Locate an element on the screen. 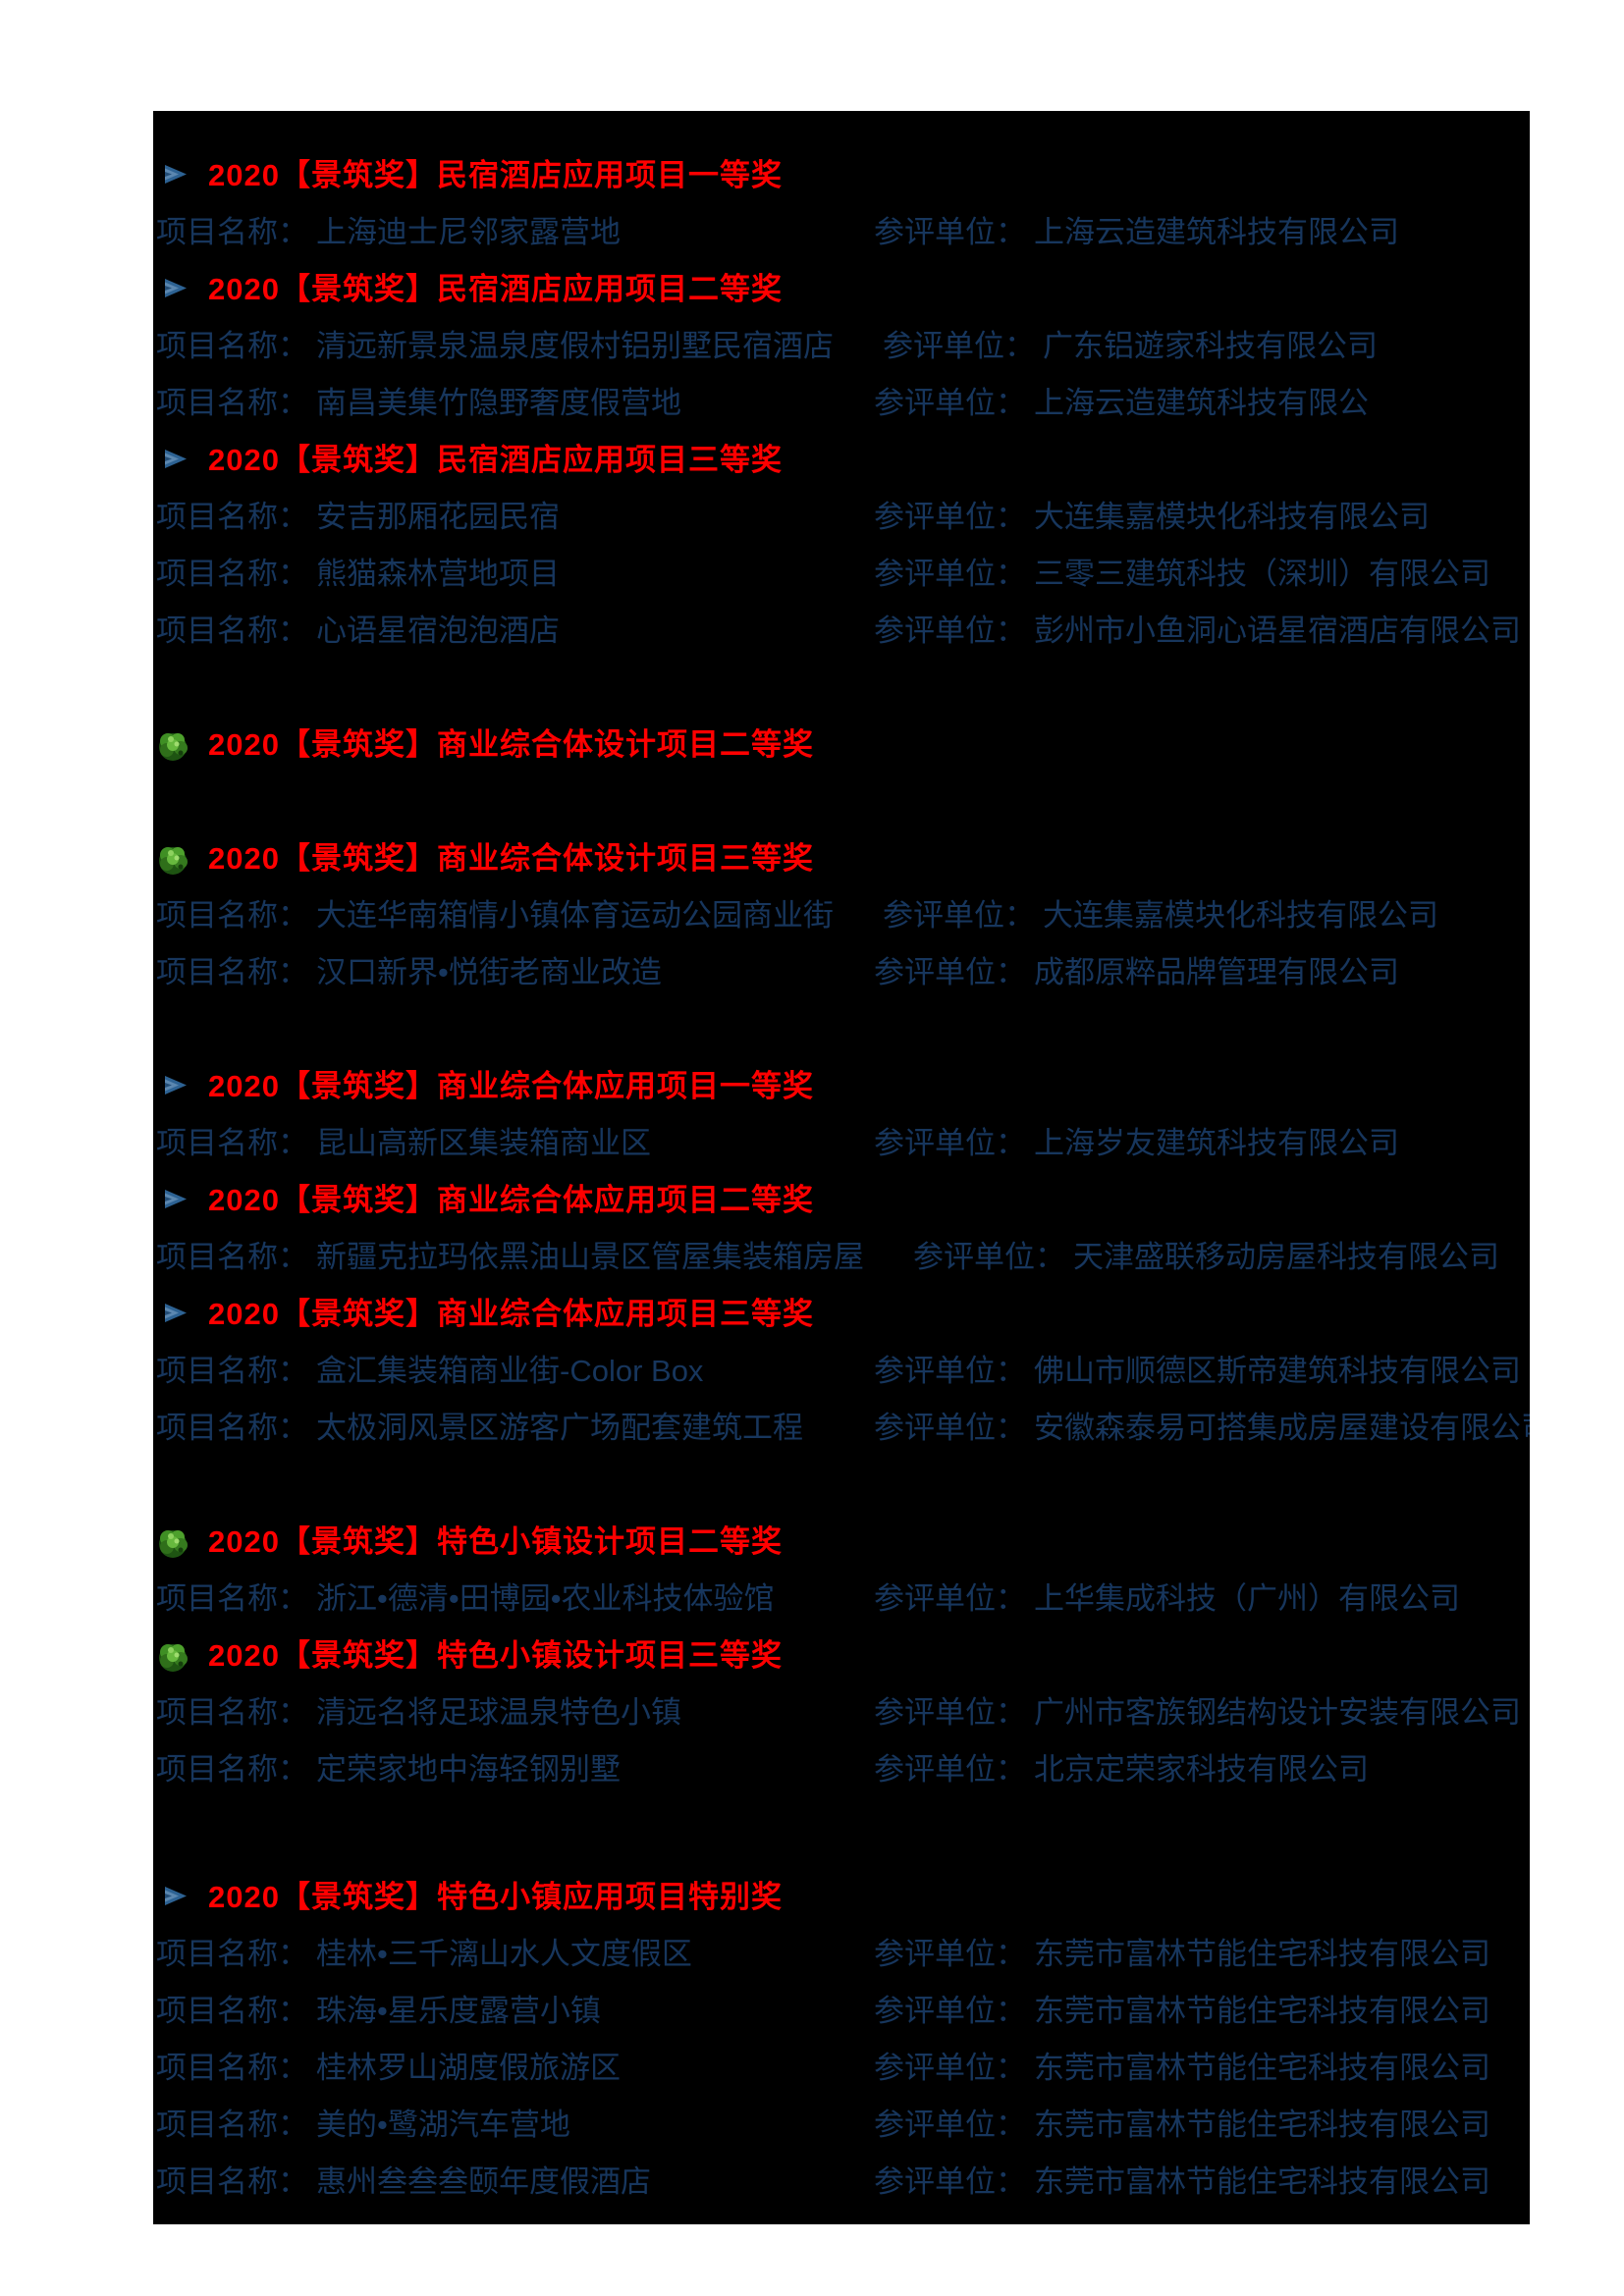 This screenshot has height=2296, width=1624. project-name: 盒汇集装箱商业街-Color Box is located at coordinates (510, 1371).